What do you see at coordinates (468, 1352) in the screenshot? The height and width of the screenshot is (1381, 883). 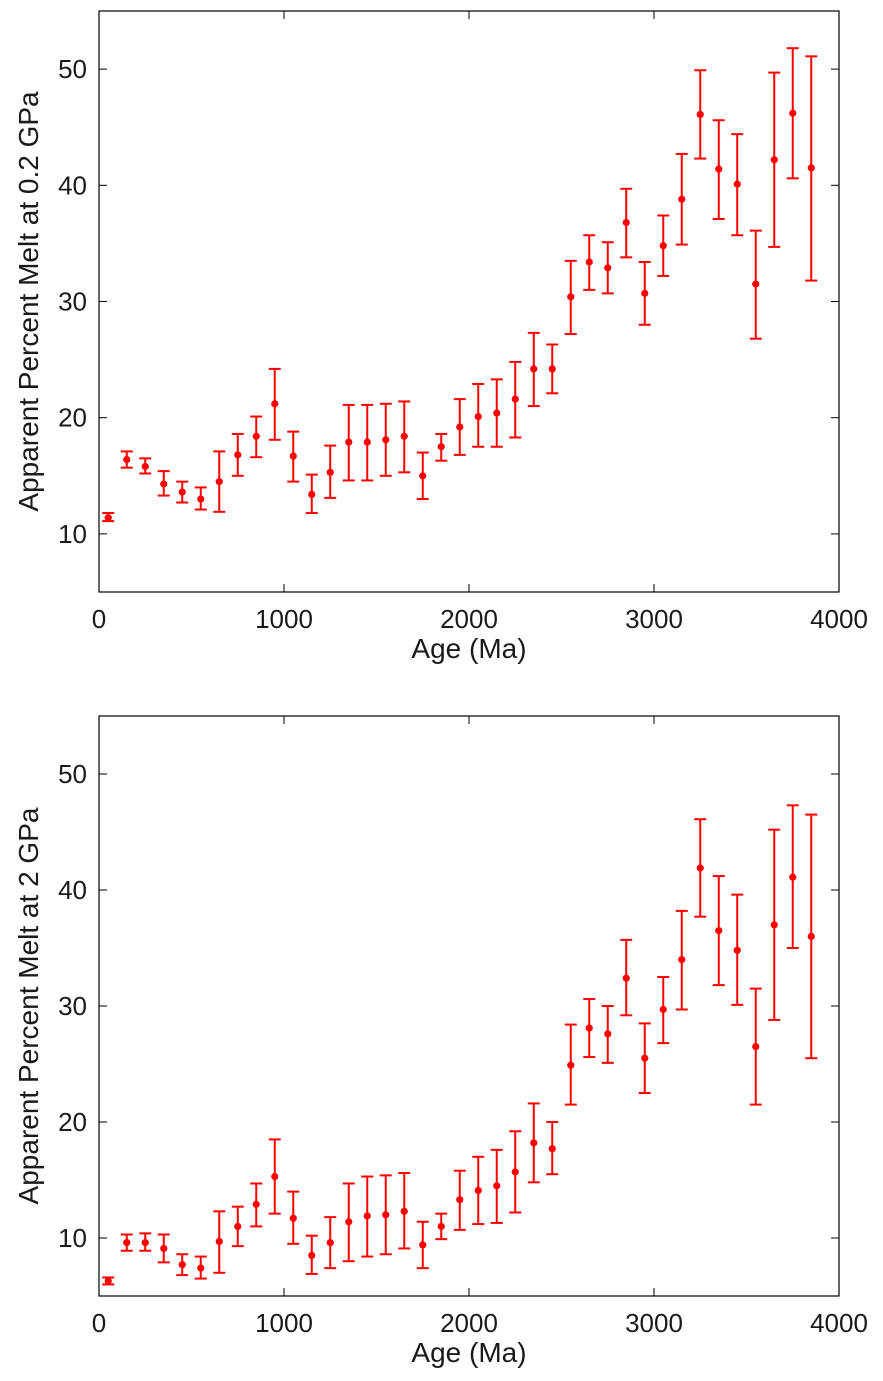 I see `x-axis-label: Age (Ma)` at bounding box center [468, 1352].